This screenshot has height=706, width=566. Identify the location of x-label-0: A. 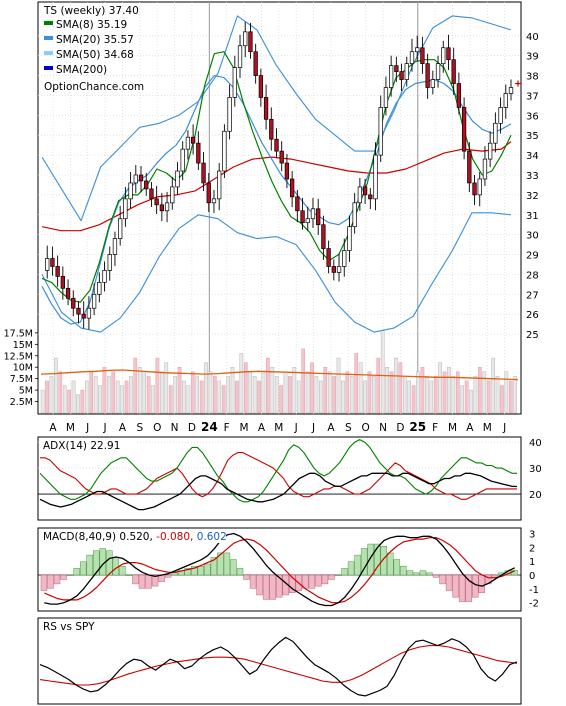
(53, 428).